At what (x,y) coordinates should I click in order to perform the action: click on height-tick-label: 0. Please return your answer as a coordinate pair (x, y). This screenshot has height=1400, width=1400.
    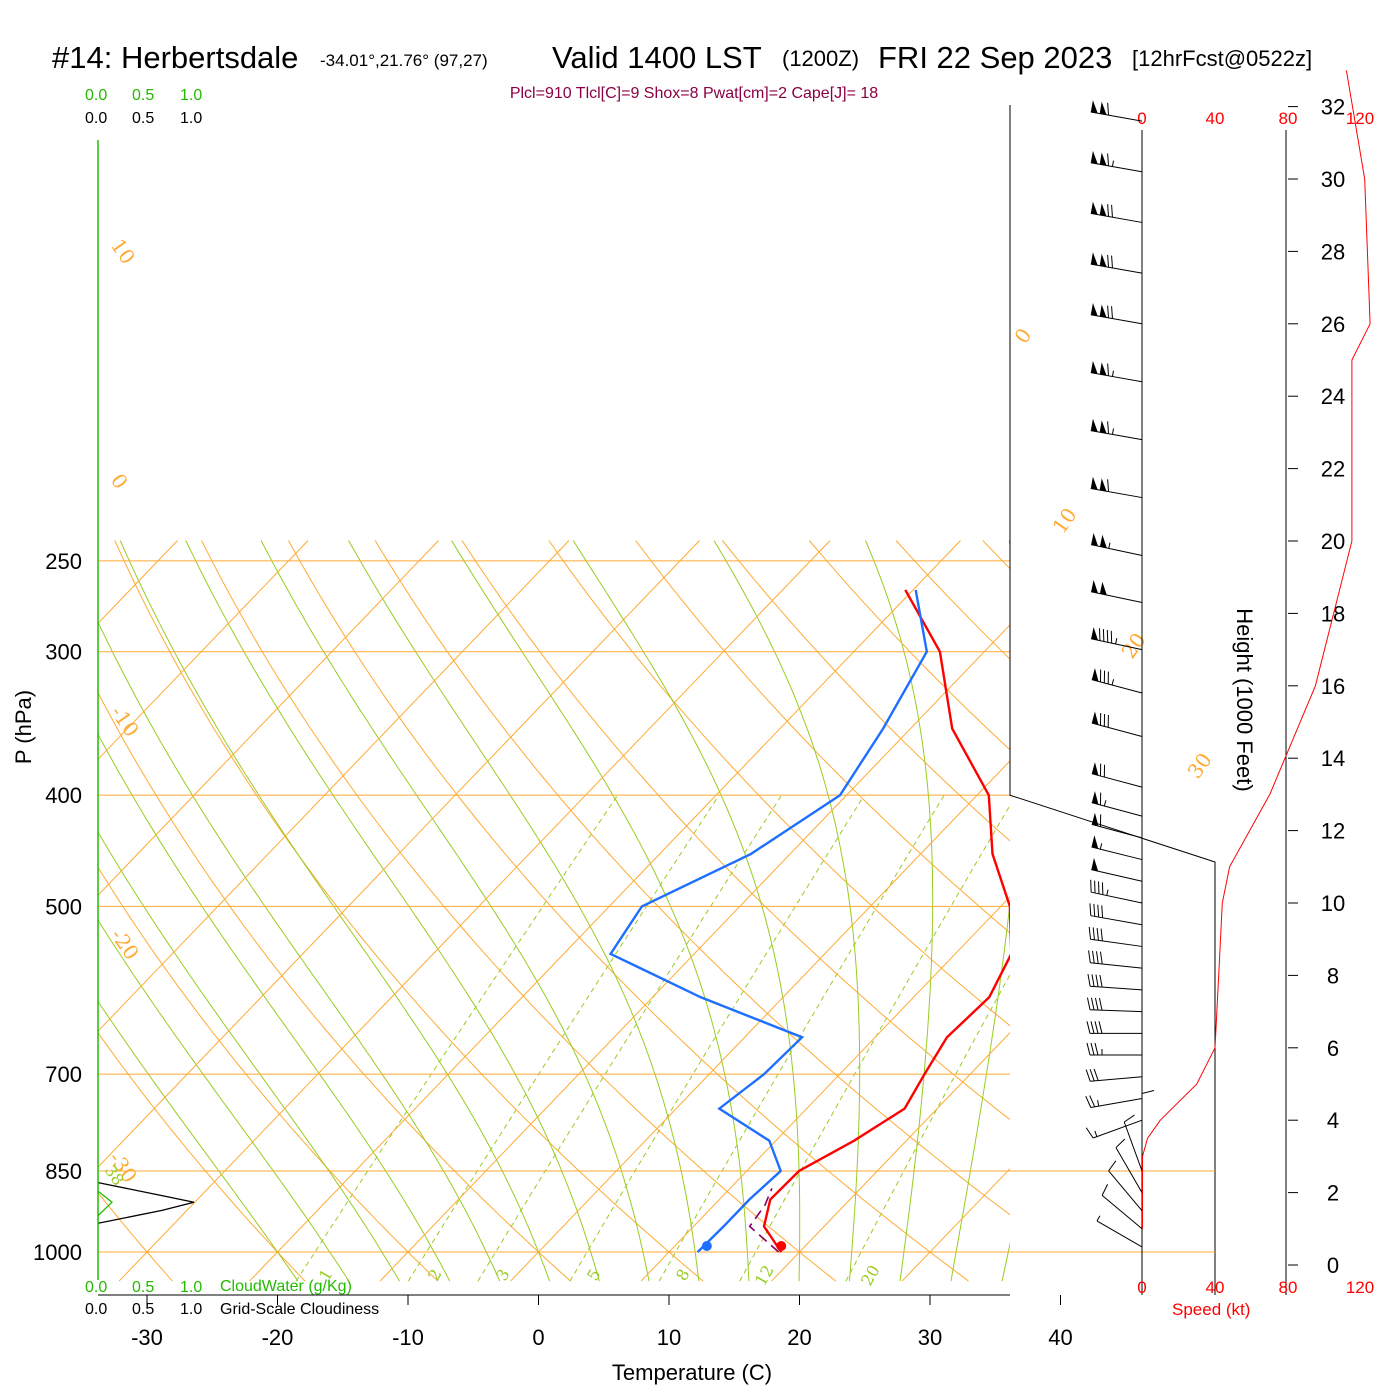
    Looking at the image, I should click on (1333, 1265).